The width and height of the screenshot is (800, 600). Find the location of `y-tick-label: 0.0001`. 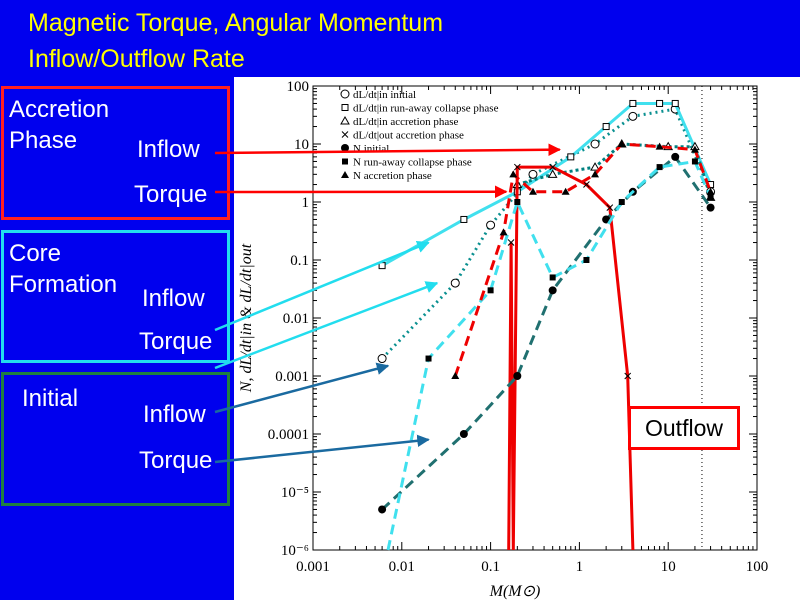

y-tick-label: 0.0001 is located at coordinates (288, 435).